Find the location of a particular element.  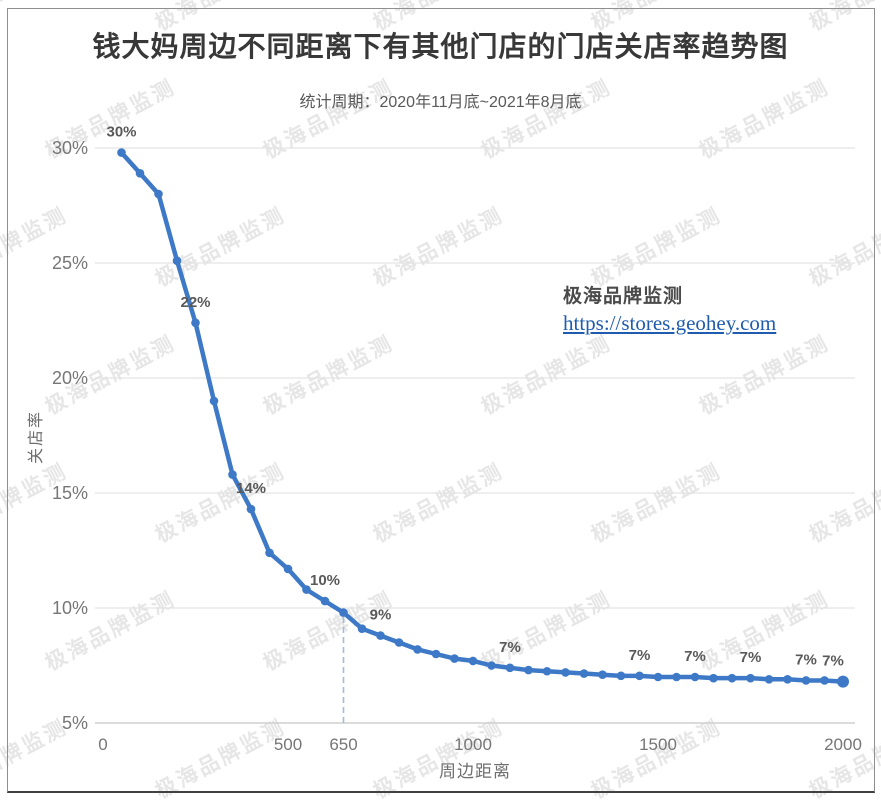

x-tick-label: 650 is located at coordinates (343, 744).